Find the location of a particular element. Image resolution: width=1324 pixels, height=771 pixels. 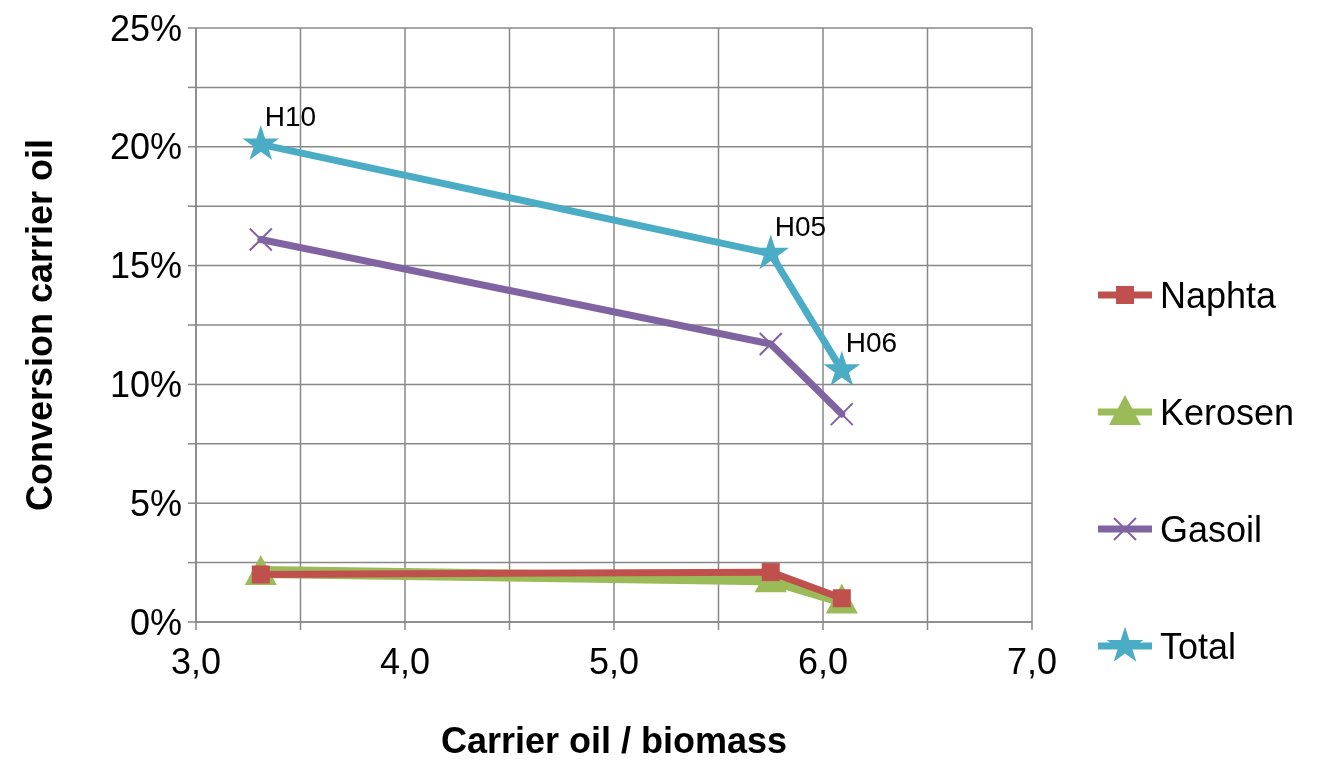

legend-label: Total is located at coordinates (1198, 646).